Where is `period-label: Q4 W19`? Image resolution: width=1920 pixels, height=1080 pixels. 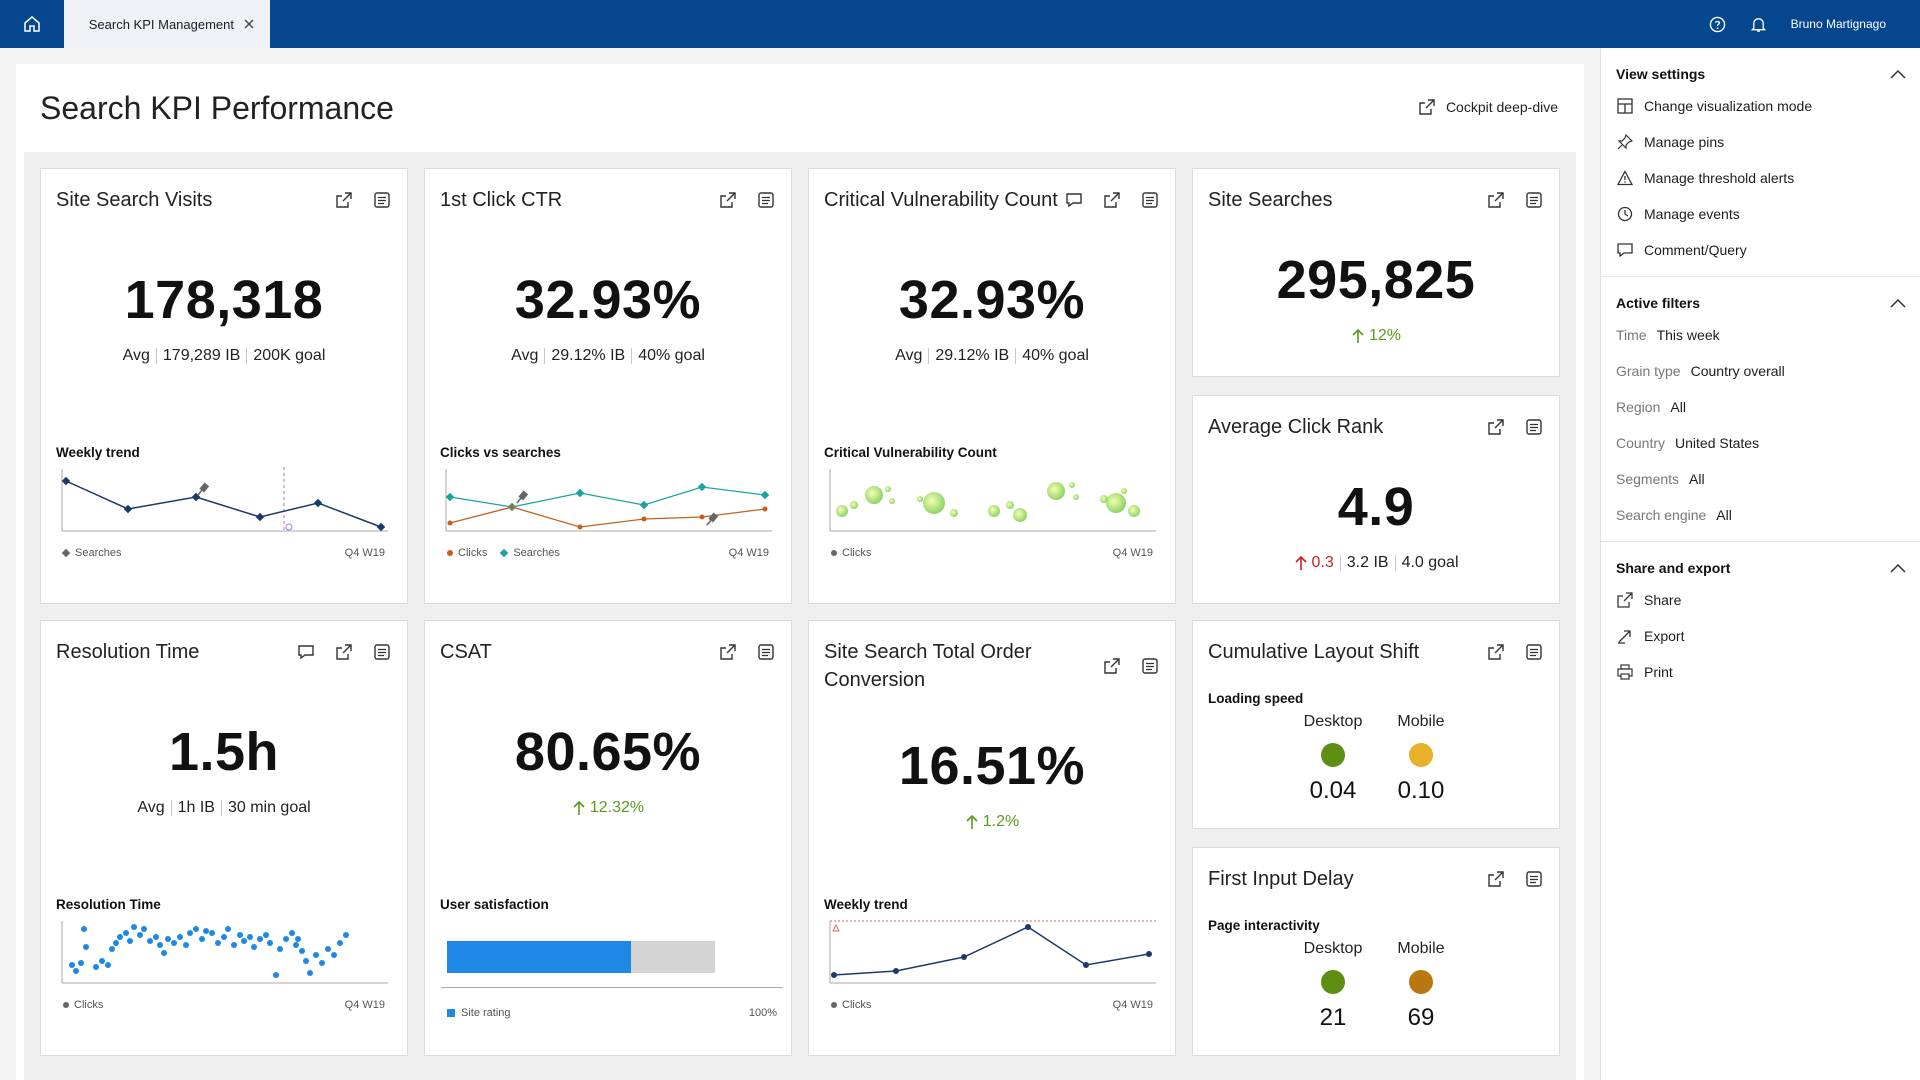
period-label: Q4 W19 is located at coordinates (364, 553).